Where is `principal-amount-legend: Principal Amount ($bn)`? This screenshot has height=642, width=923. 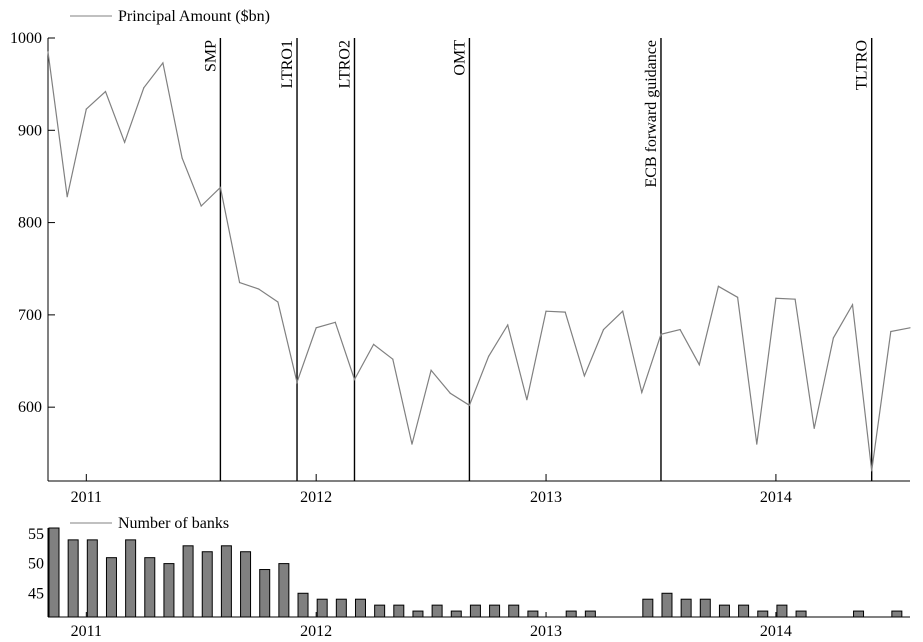 principal-amount-legend: Principal Amount ($bn) is located at coordinates (170, 16).